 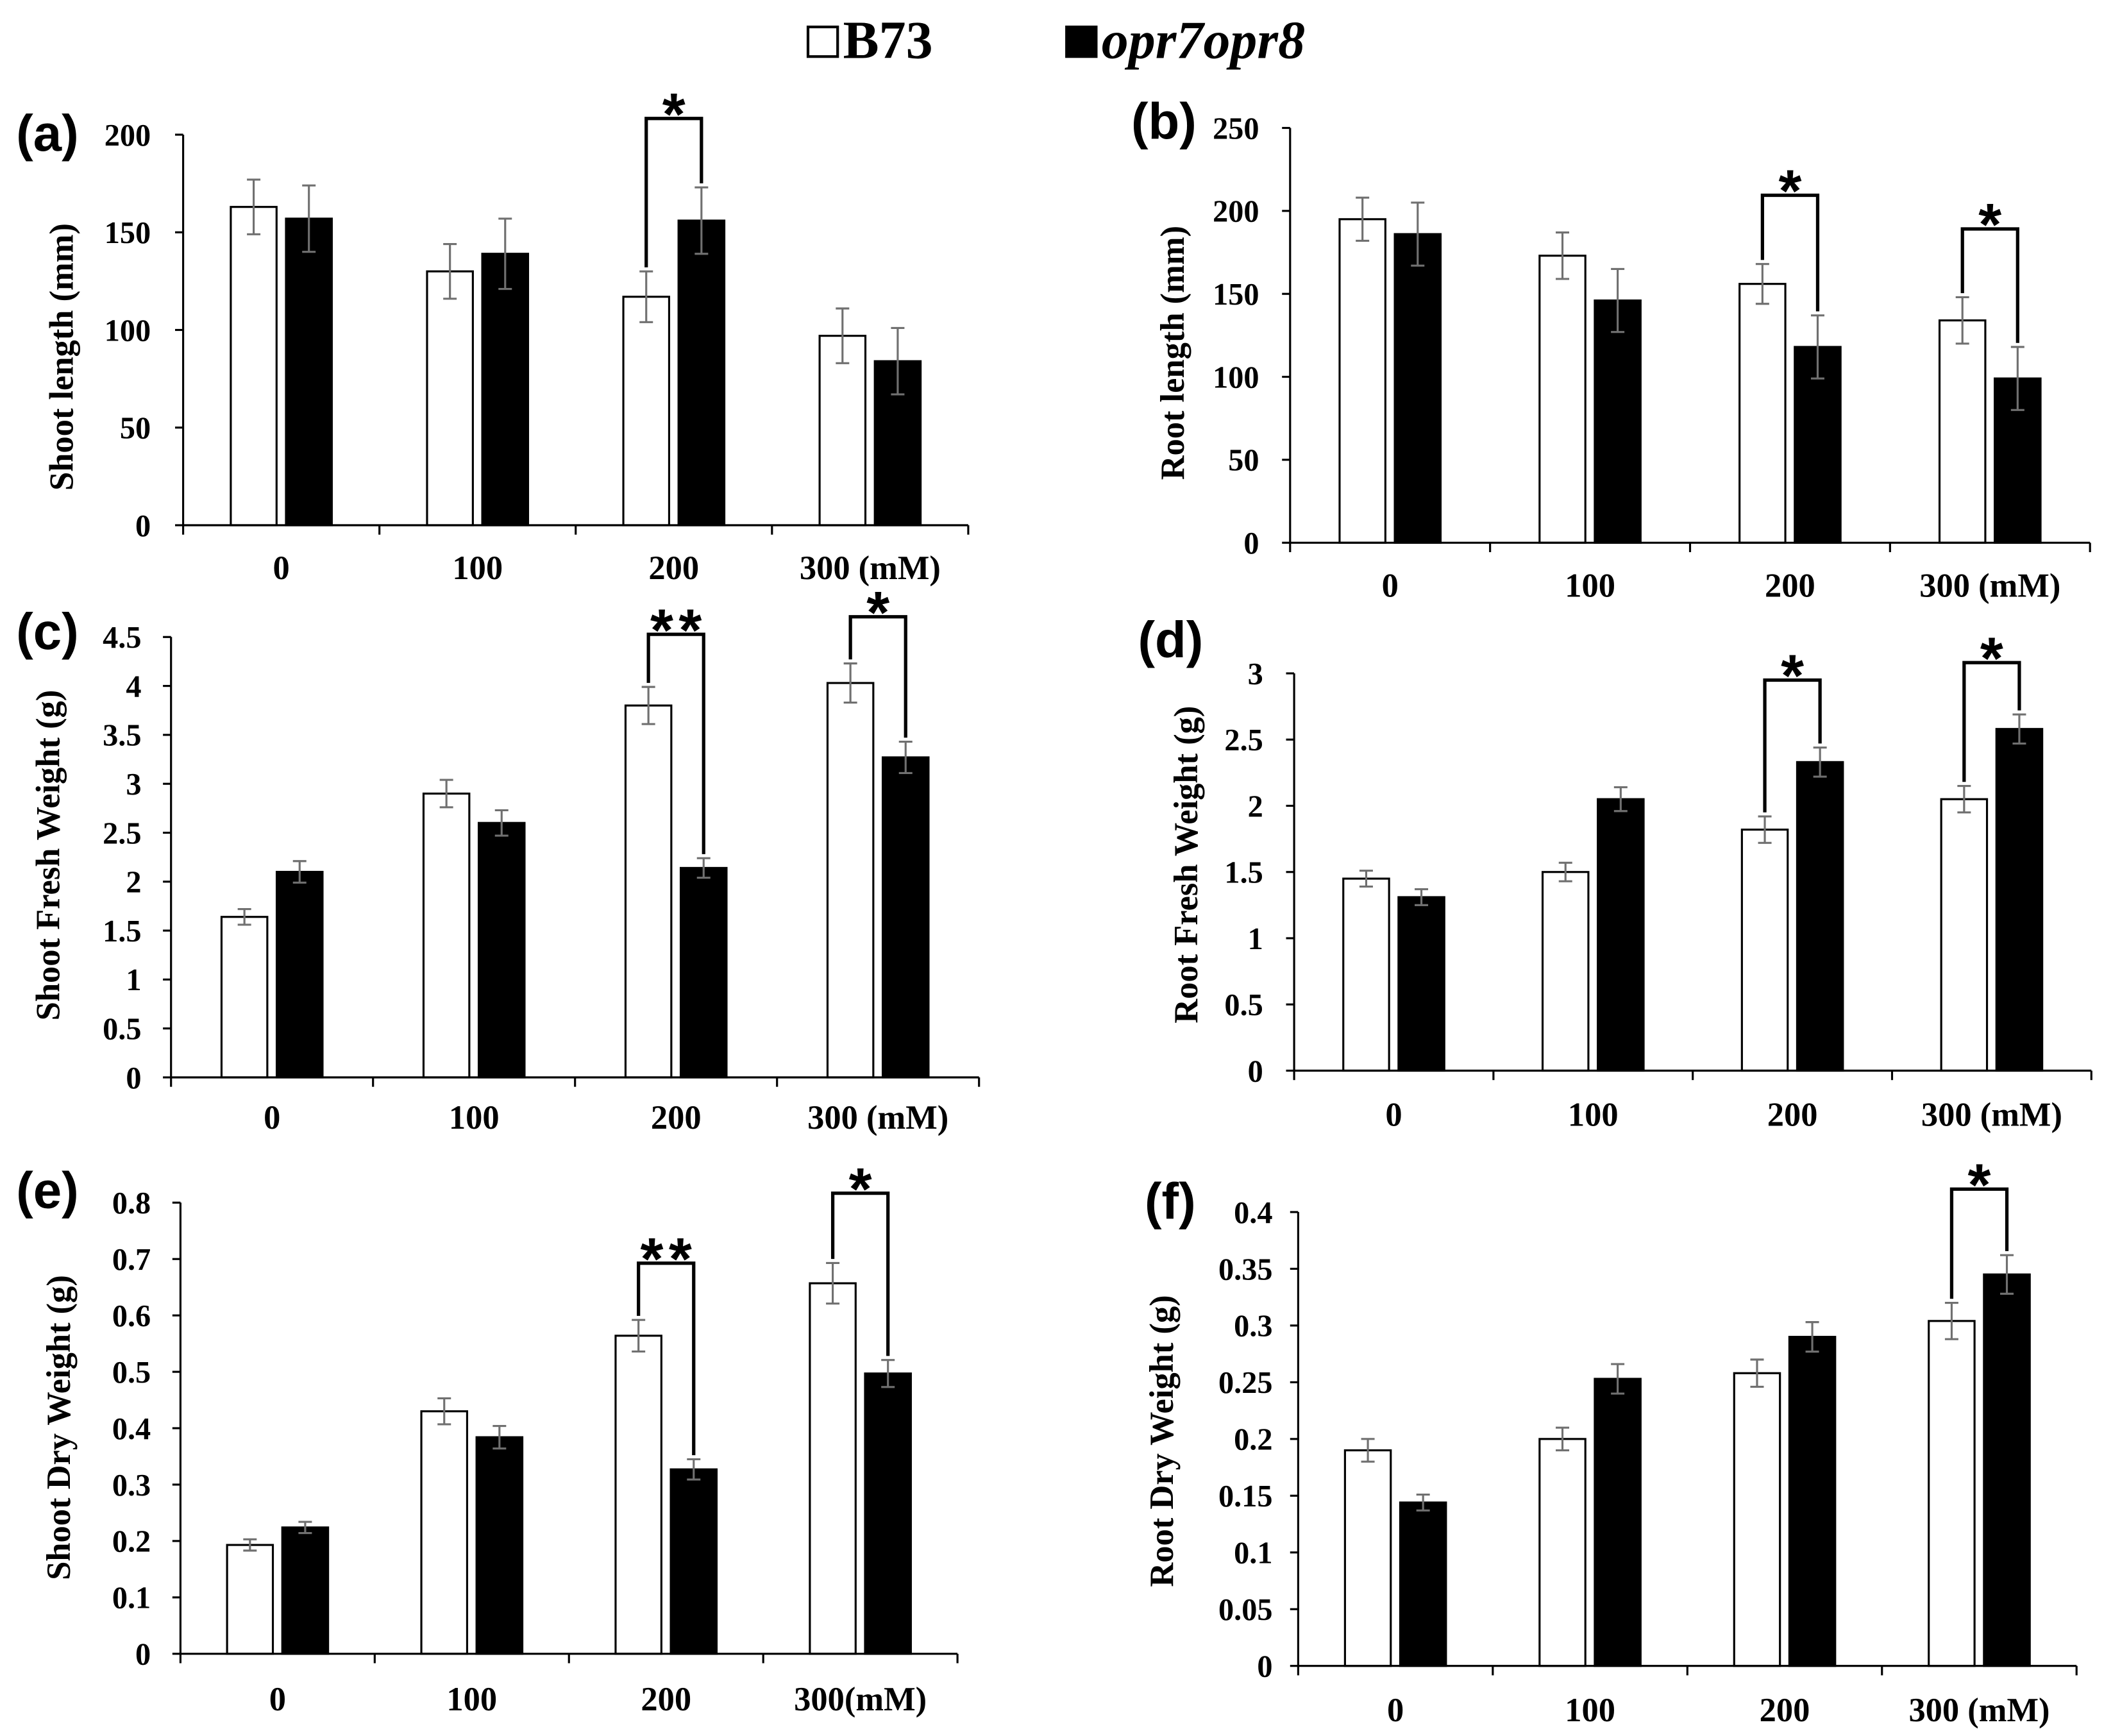 What do you see at coordinates (1055, 40) in the screenshot?
I see `legend: B73 opr7opr8` at bounding box center [1055, 40].